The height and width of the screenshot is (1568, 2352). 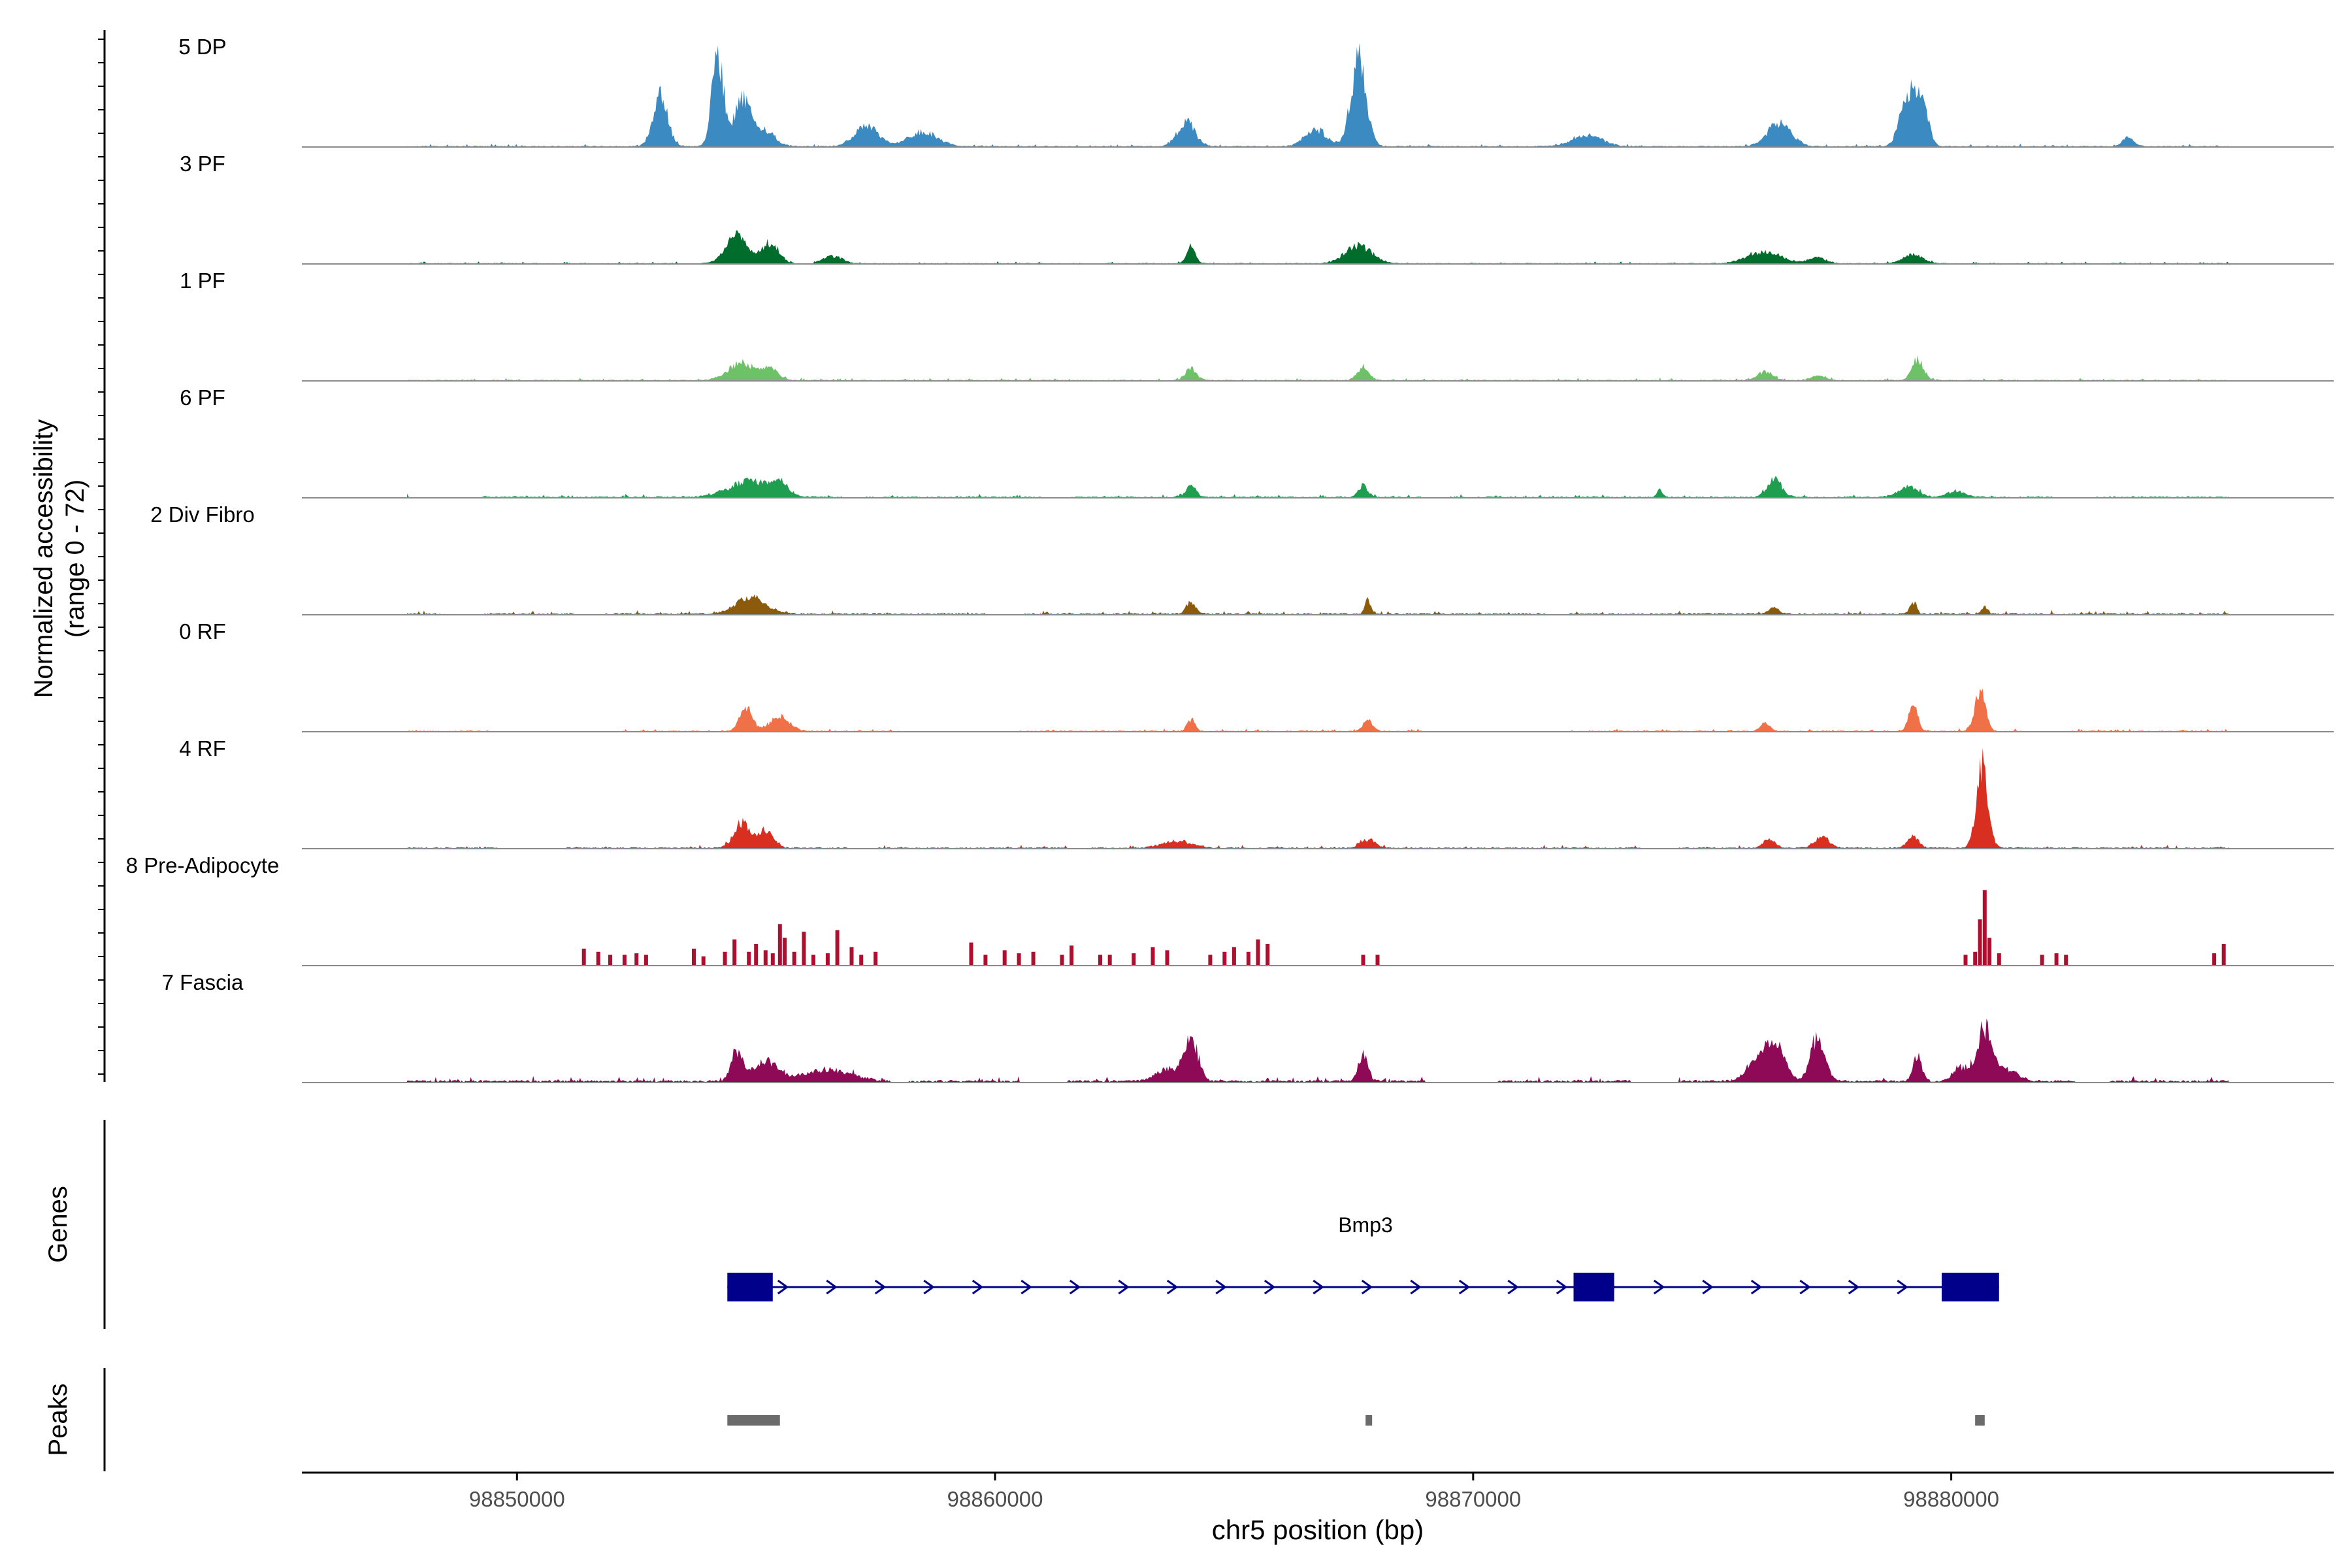 What do you see at coordinates (202, 281) in the screenshot?
I see `track-label: 1 PF` at bounding box center [202, 281].